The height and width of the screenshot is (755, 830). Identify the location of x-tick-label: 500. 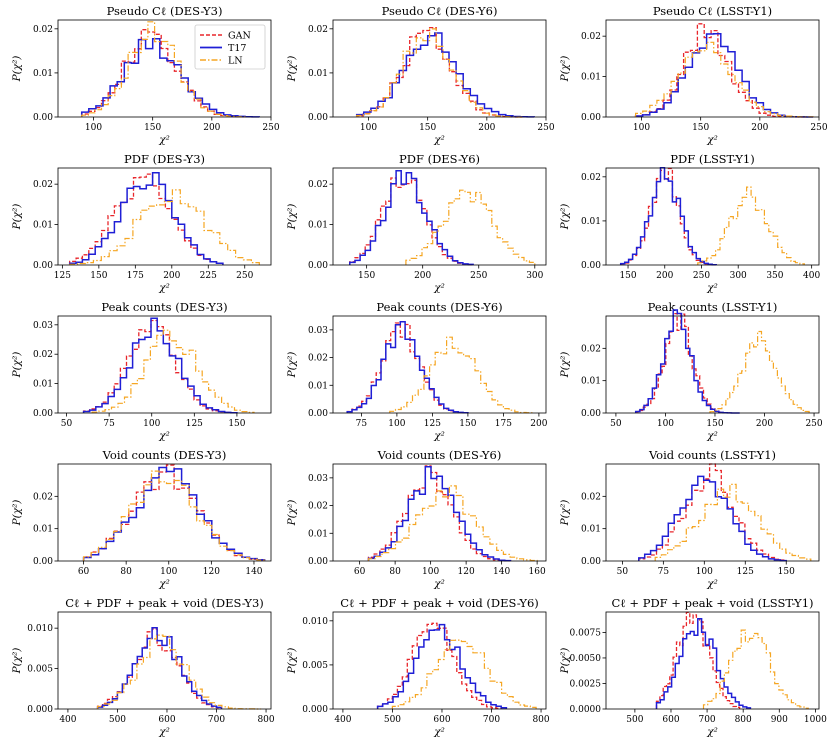
(392, 720).